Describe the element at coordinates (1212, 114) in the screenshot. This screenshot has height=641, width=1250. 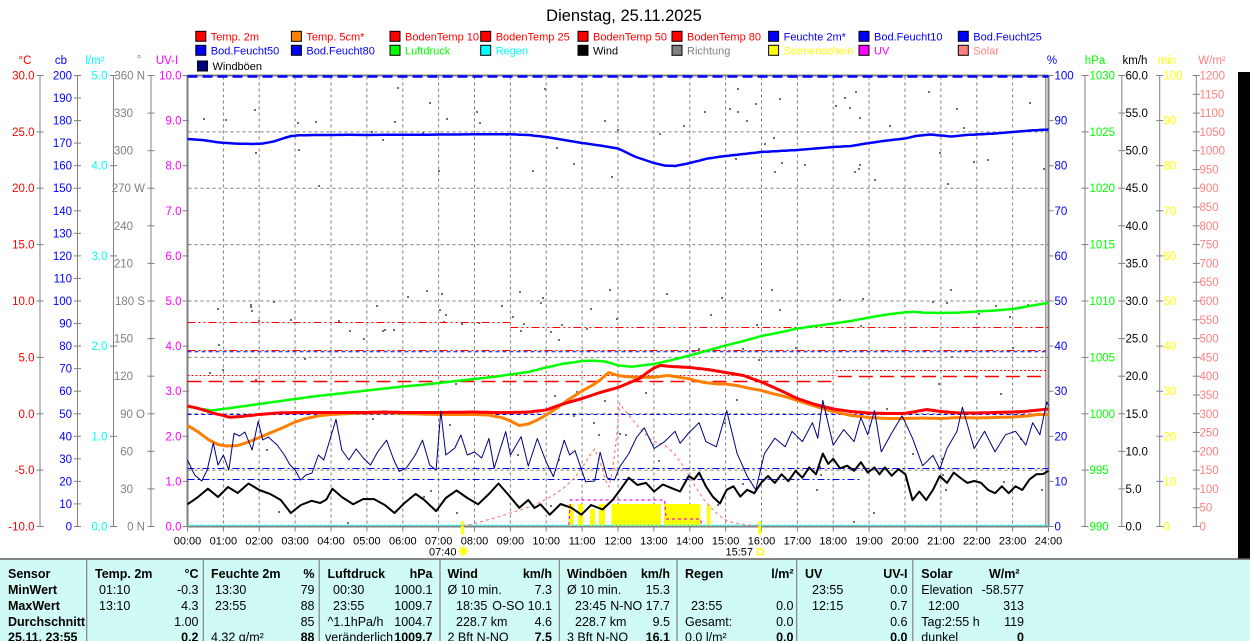
I see `svg-text: 1100` at that location.